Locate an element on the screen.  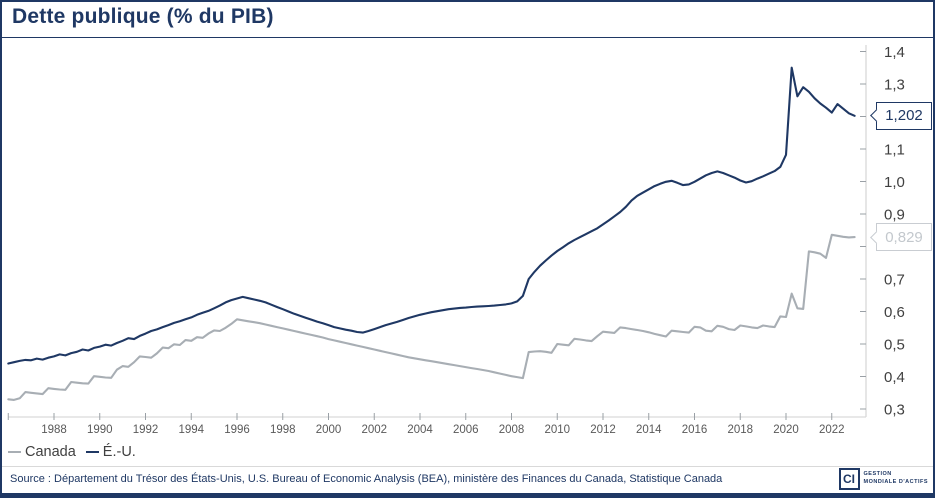
x-tick-label: 2016 is located at coordinates (695, 430).